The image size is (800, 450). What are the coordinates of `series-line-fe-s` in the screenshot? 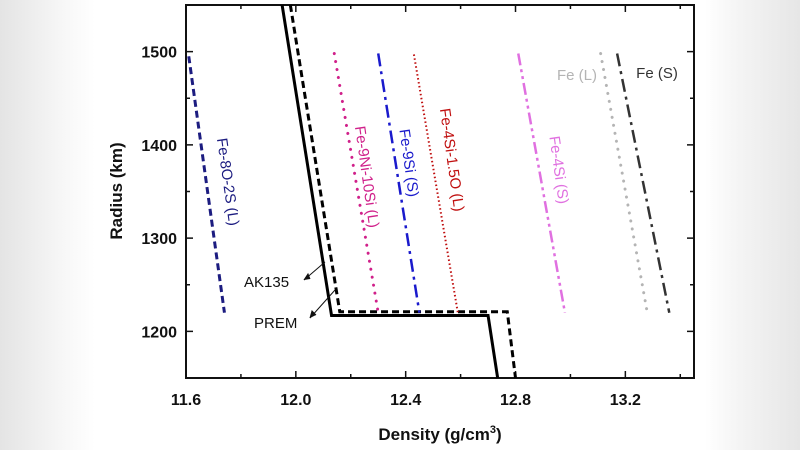 It's located at (643, 183).